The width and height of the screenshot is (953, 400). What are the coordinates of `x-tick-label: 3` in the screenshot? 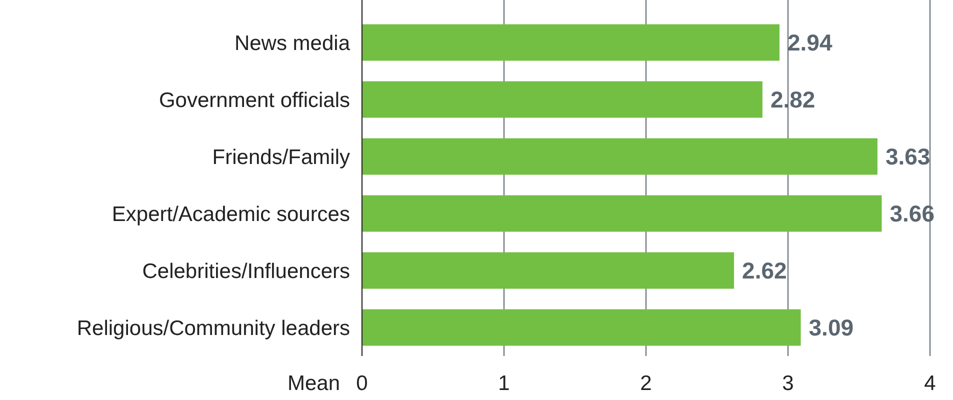 It's located at (788, 383).